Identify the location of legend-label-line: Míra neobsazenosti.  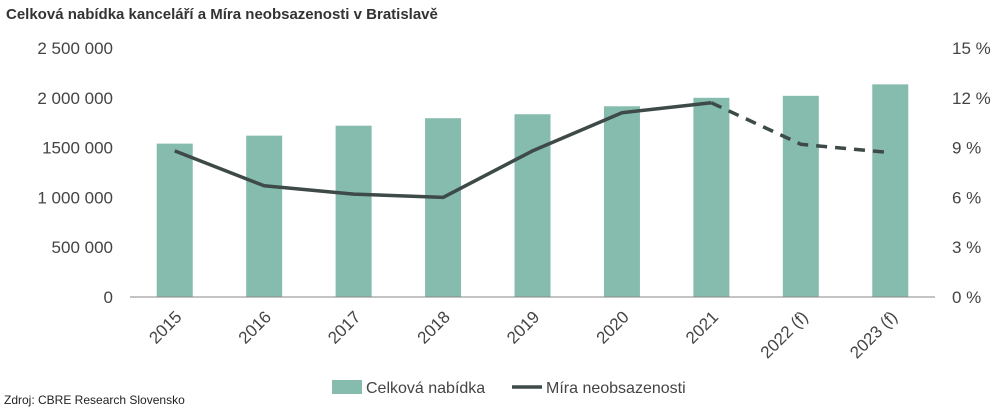
(616, 388).